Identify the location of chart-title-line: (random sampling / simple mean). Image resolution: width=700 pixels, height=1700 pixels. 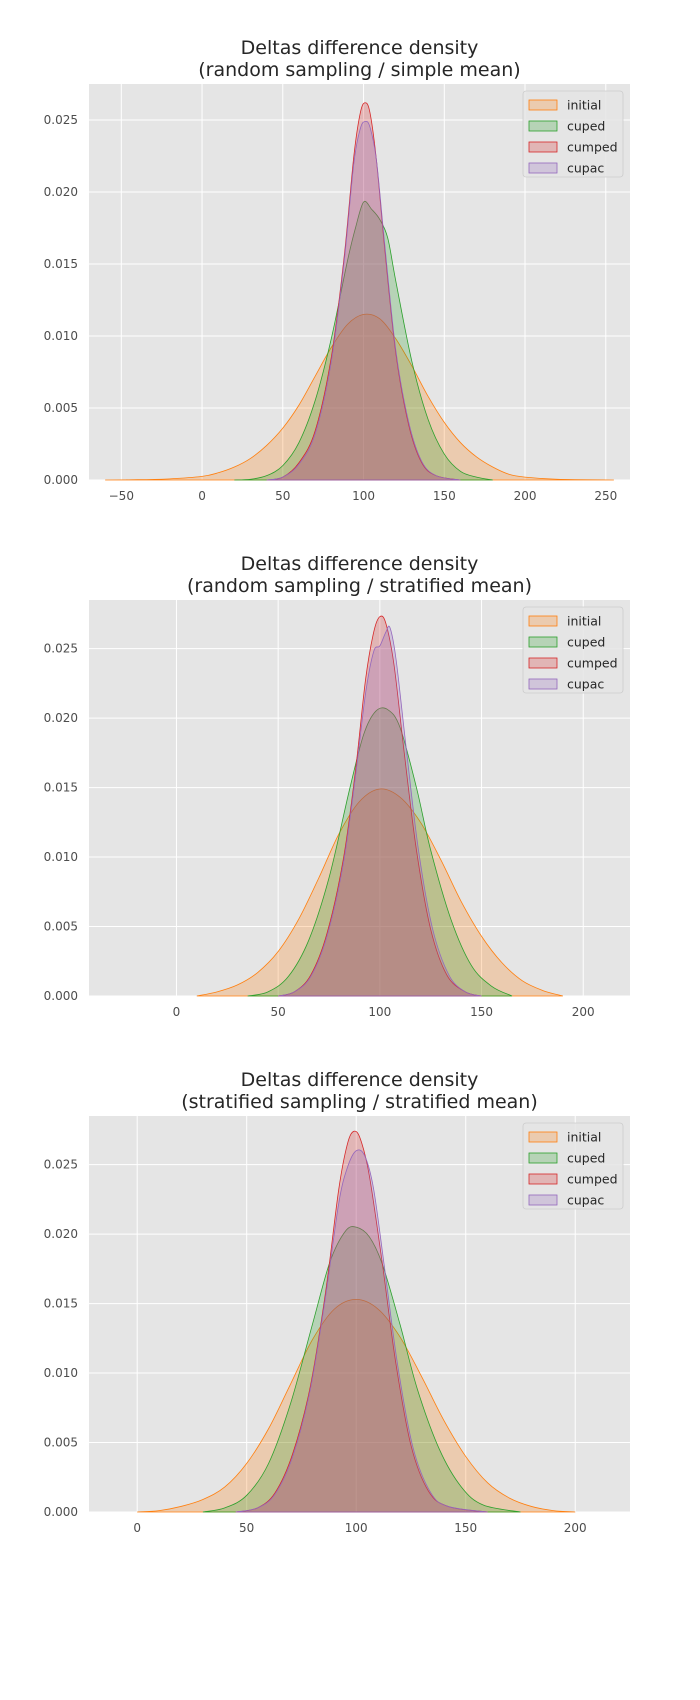
(359, 70).